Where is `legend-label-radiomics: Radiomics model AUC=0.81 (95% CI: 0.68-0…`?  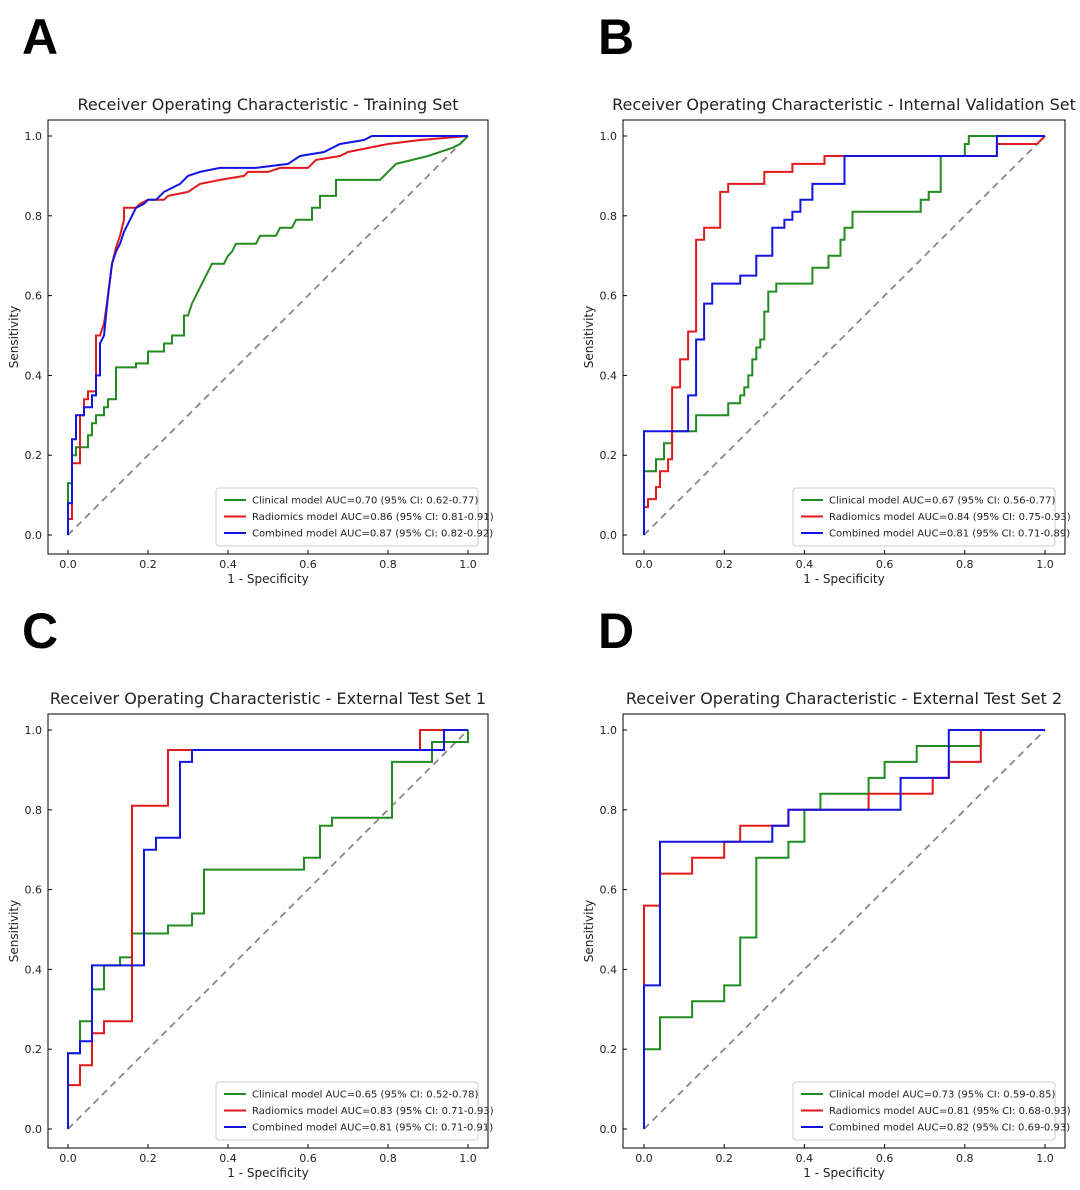 legend-label-radiomics: Radiomics model AUC=0.81 (95% CI: 0.68-0… is located at coordinates (950, 1111).